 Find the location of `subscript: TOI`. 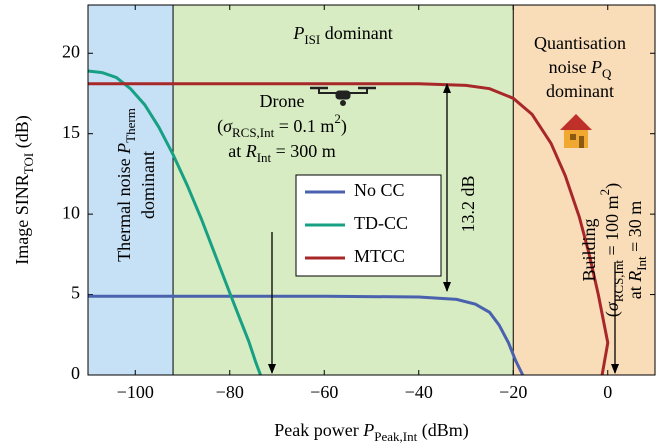

subscript: TOI is located at coordinates (28, 163).